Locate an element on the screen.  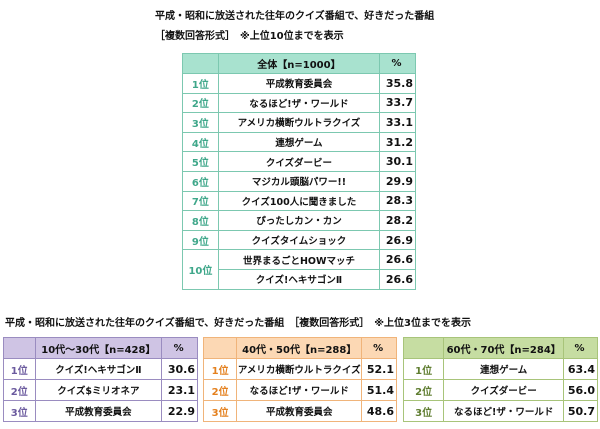
header-label: 40代・50代【n=288】 is located at coordinates (299, 348).